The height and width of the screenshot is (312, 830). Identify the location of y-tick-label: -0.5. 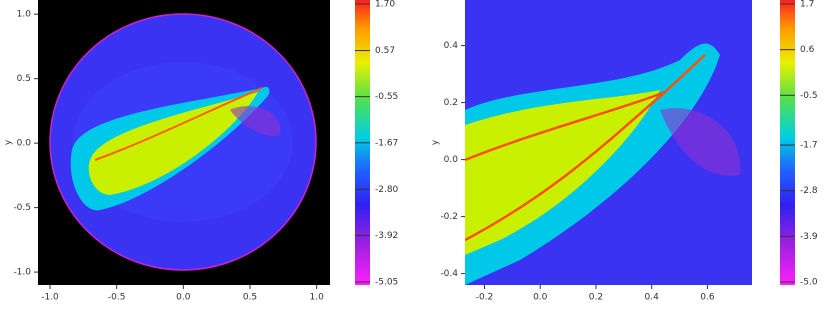
(22, 208).